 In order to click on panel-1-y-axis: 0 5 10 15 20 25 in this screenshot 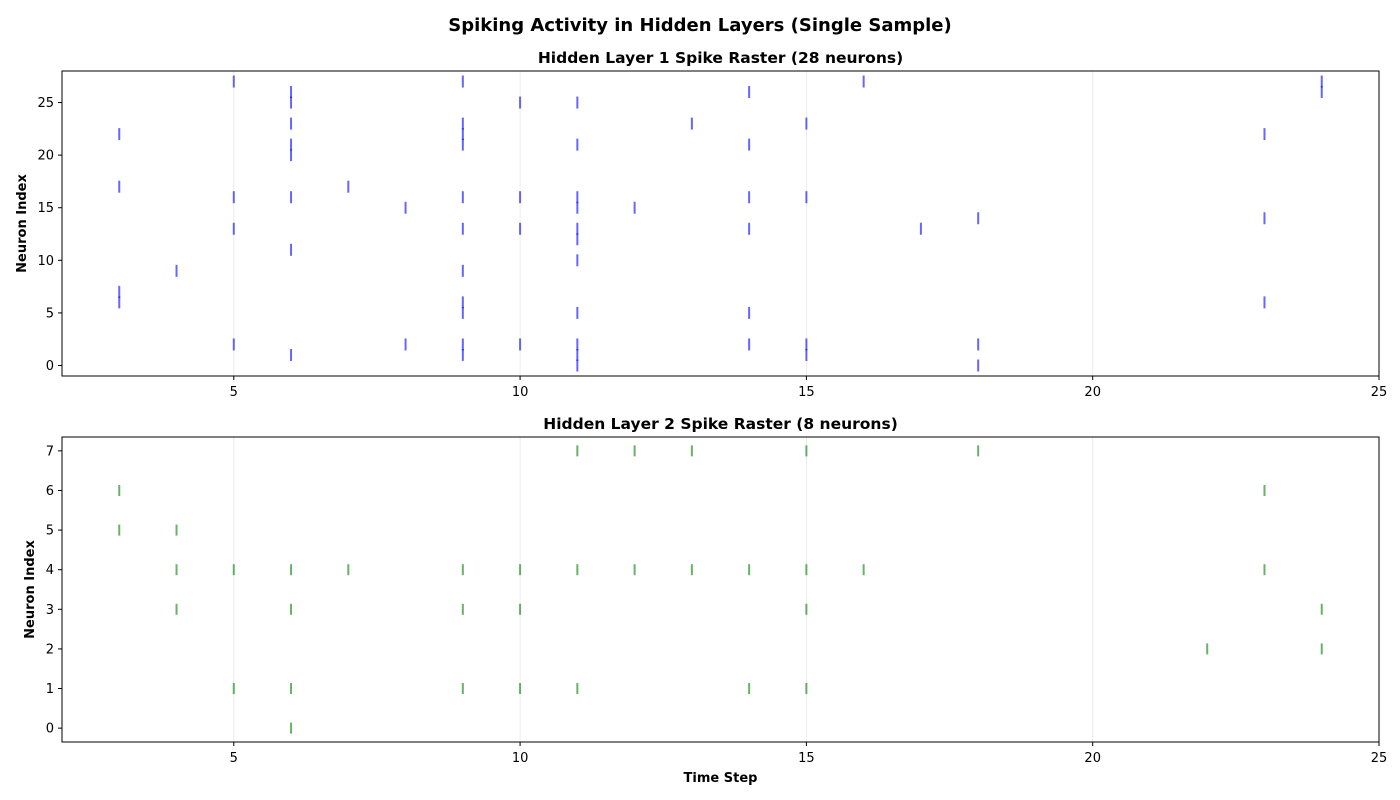, I will do `click(49, 235)`.